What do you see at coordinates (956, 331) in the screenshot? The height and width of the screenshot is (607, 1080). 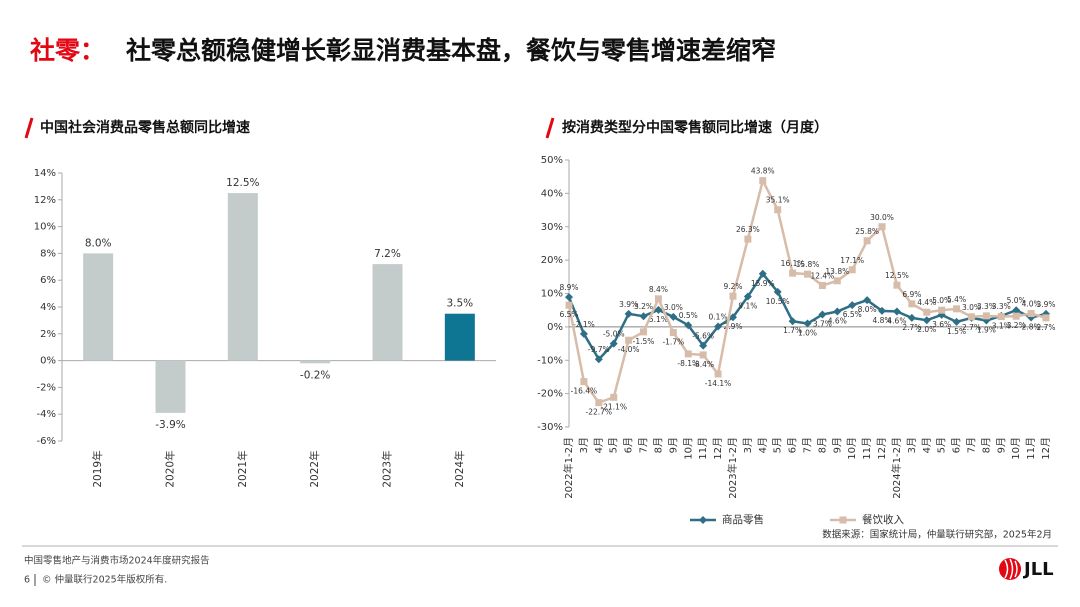 I see `data-label: 1.5%` at bounding box center [956, 331].